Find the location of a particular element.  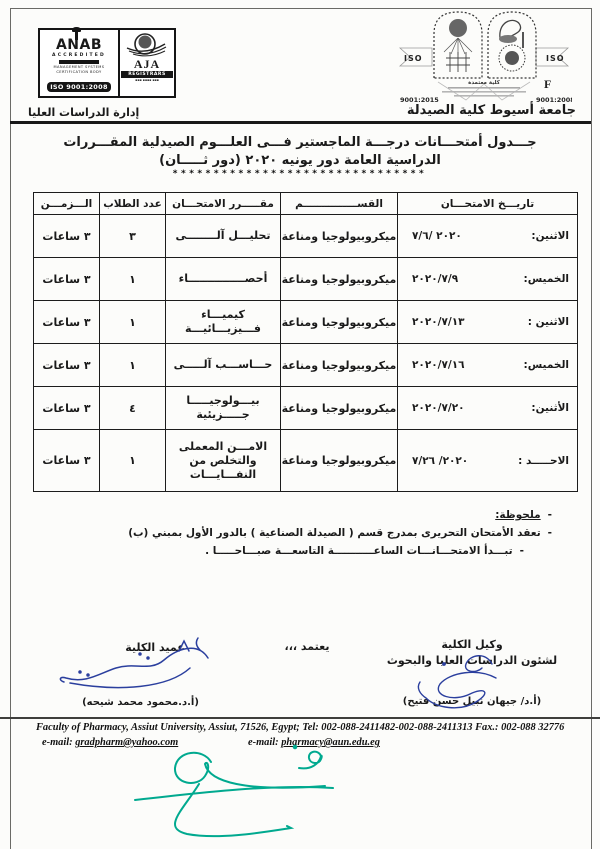

anab-subtext-1: MANAGEMENT SYSTEMS is located at coordinates (79, 67).